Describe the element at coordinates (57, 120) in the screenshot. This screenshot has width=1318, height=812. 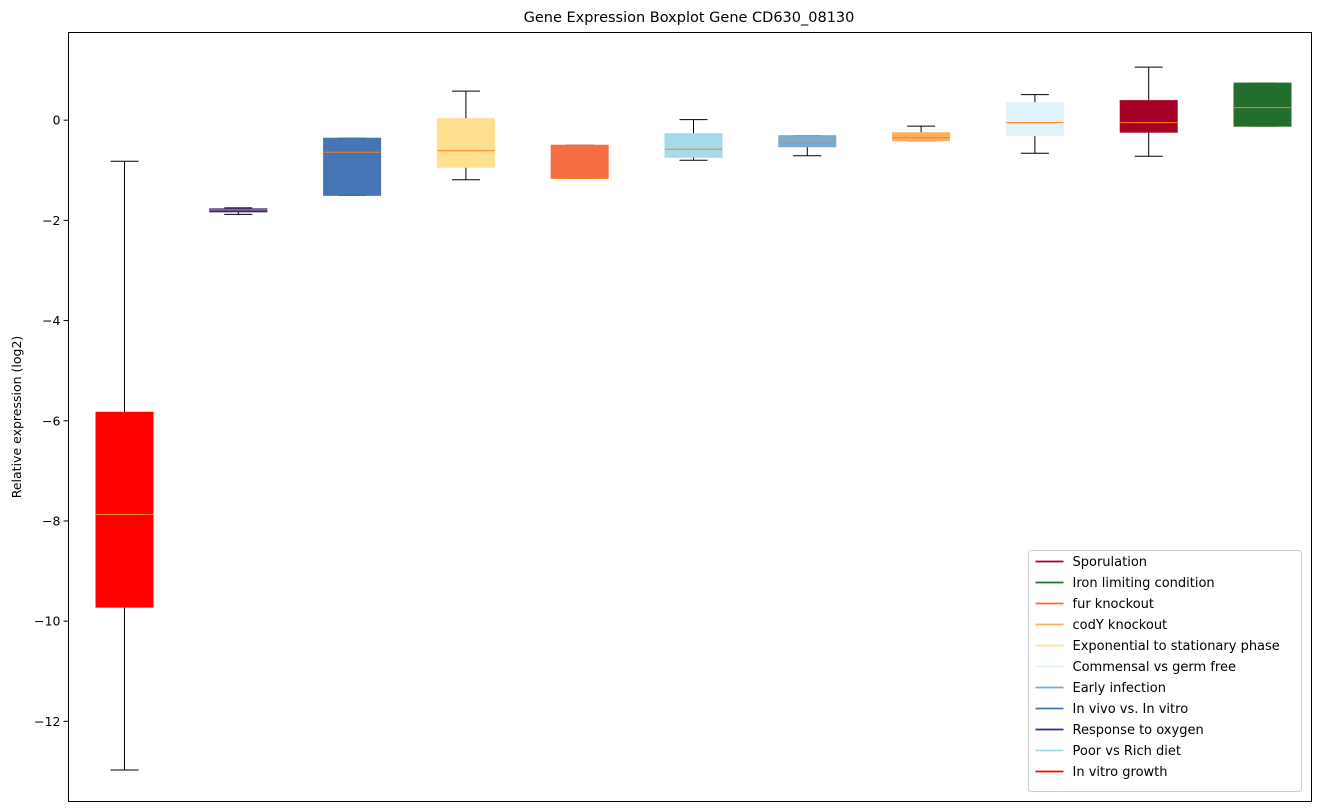
I see `y-tick-label: 0` at that location.